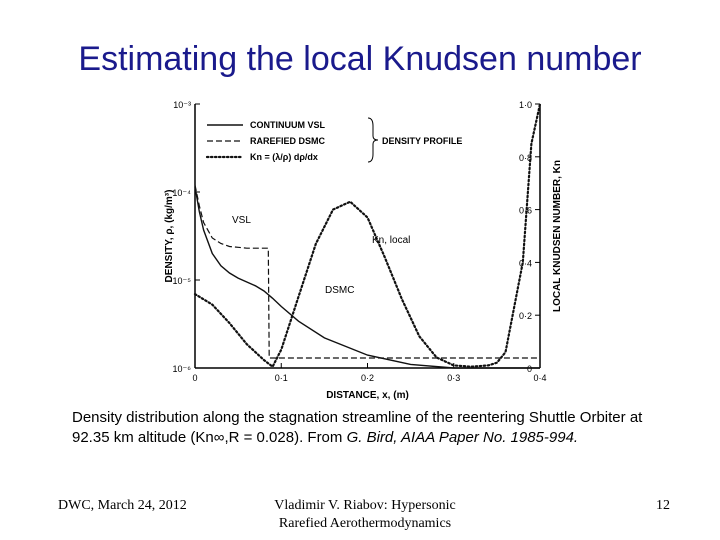 The height and width of the screenshot is (540, 720). I want to click on legend-entry: CONTINUUM VSL, so click(287, 125).